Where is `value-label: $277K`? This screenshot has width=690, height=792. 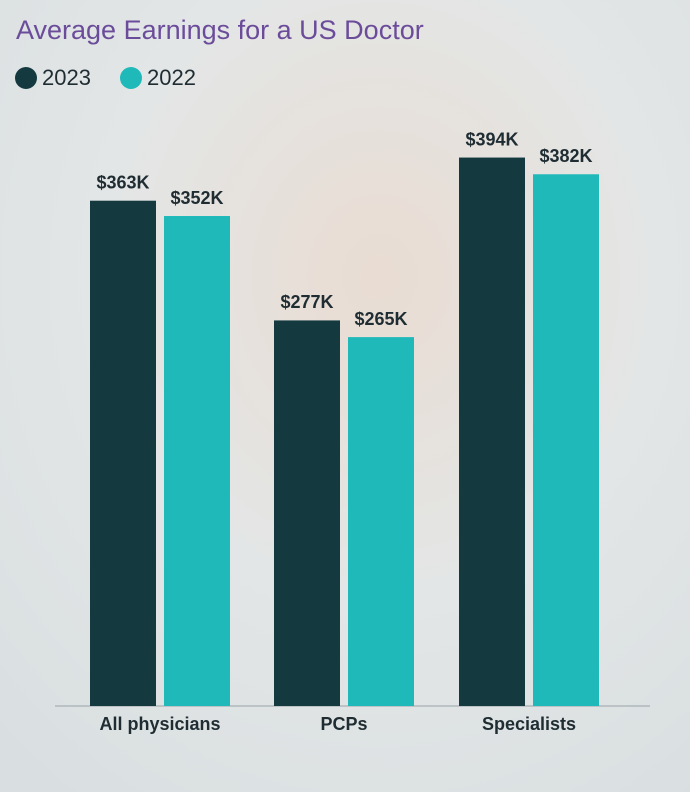 value-label: $277K is located at coordinates (306, 302).